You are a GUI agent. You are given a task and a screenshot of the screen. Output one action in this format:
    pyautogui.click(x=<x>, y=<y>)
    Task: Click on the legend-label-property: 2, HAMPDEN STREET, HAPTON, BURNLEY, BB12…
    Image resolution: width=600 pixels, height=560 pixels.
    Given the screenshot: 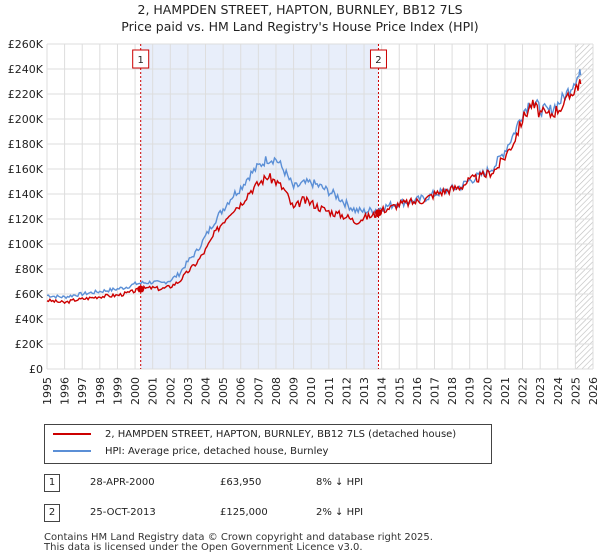 What is the action you would take?
    pyautogui.click(x=281, y=434)
    